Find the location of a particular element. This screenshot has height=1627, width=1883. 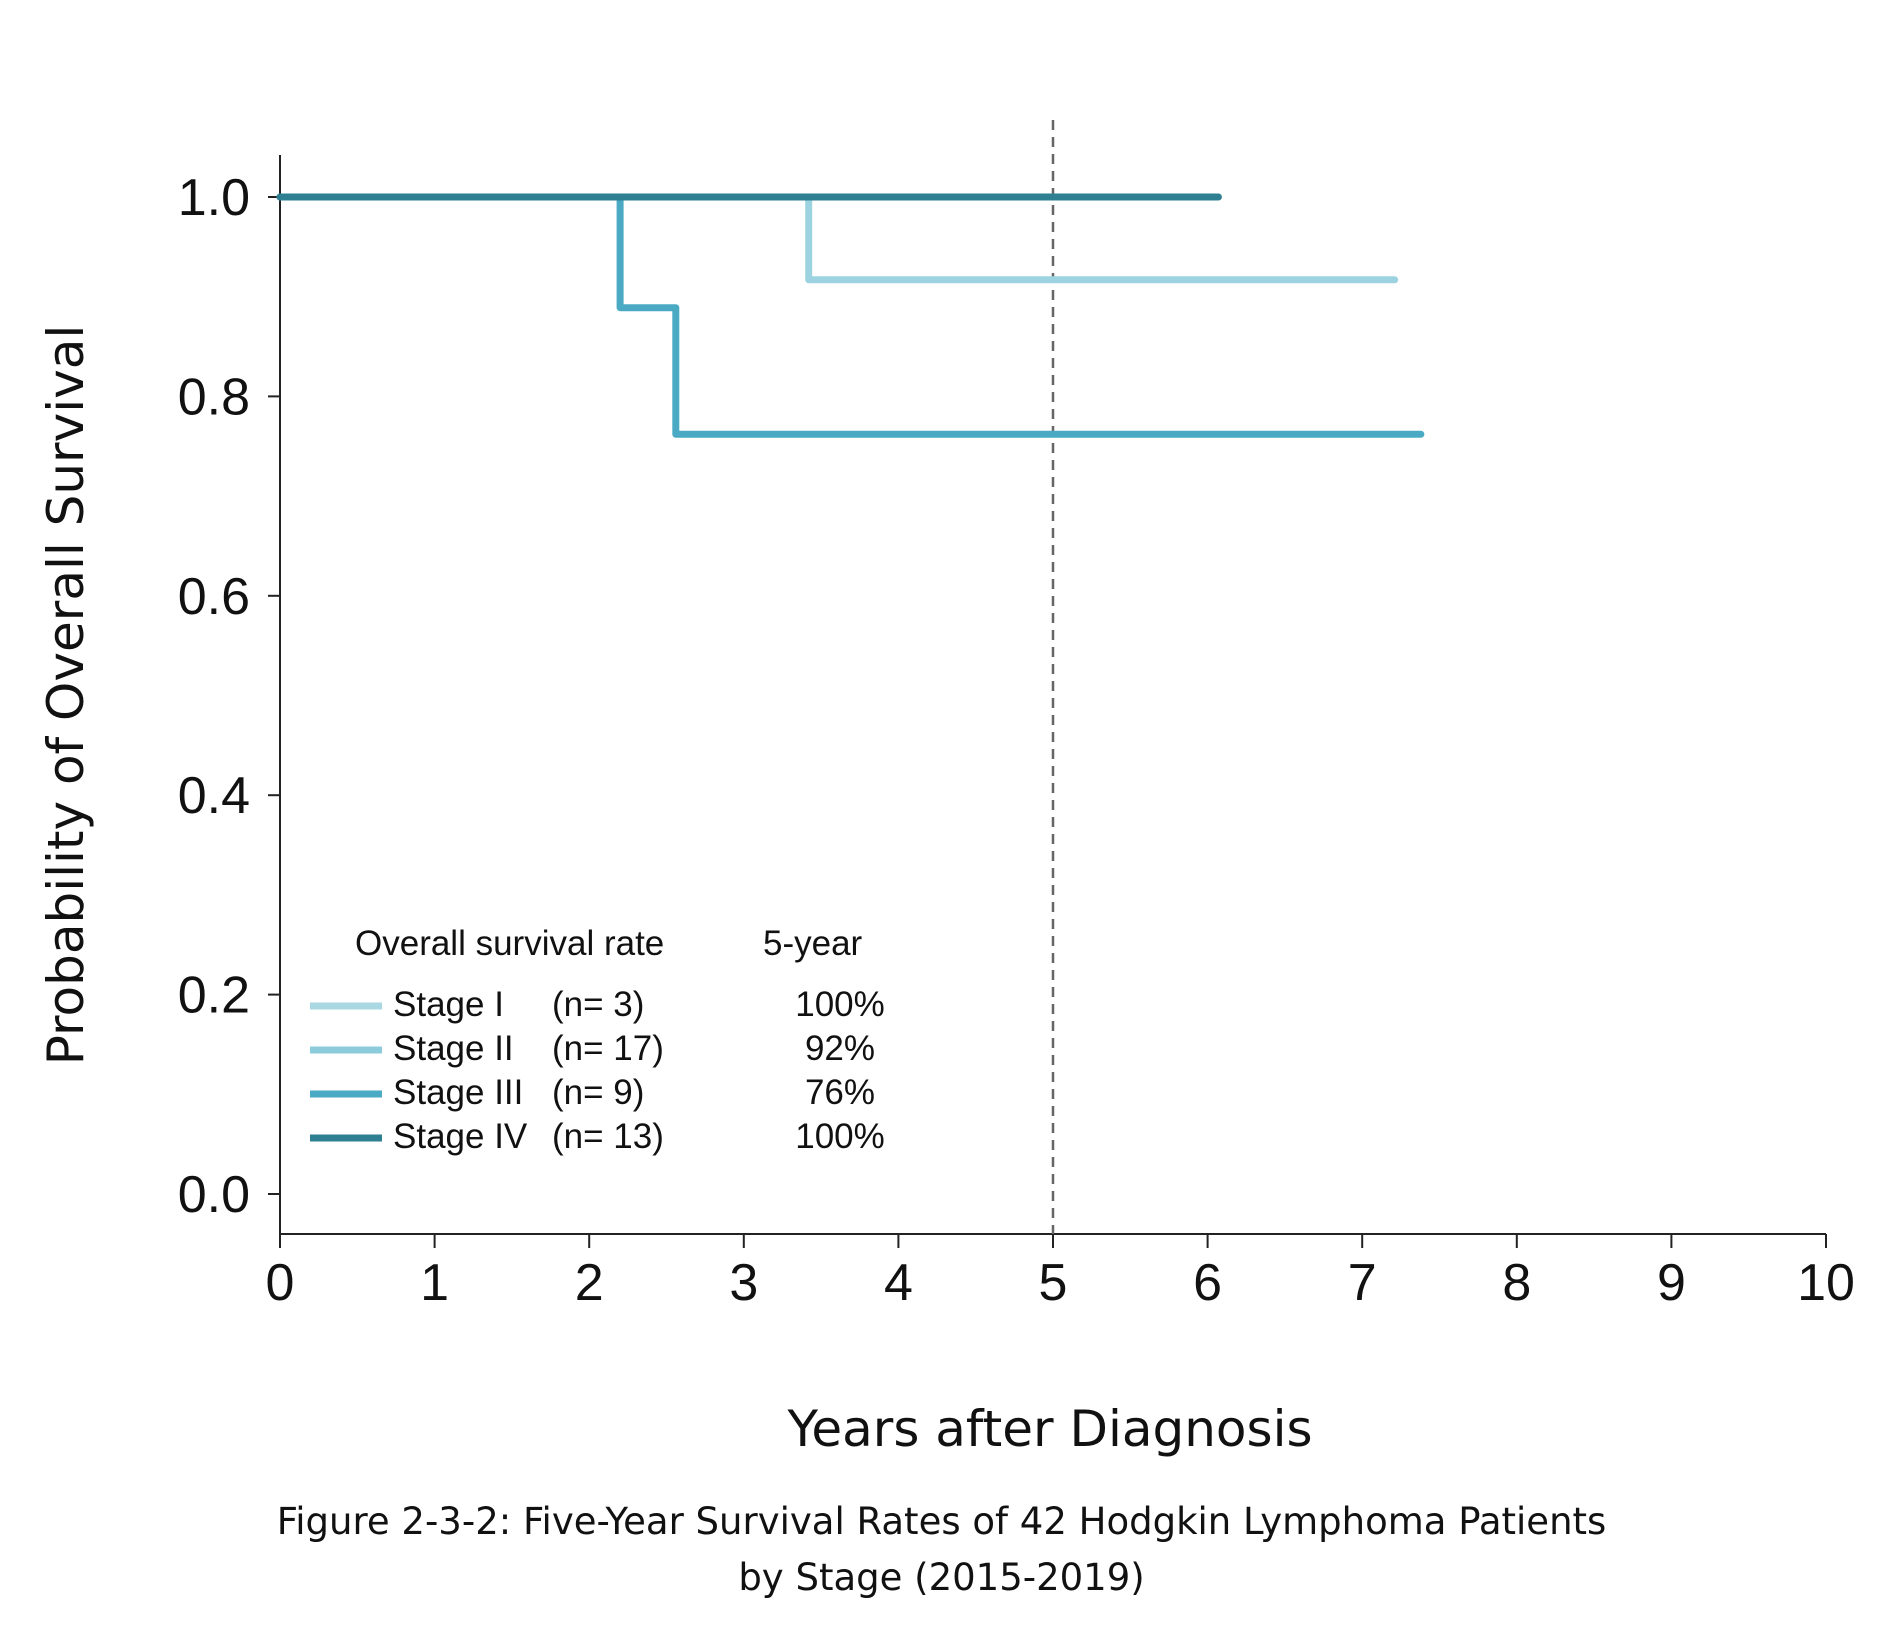

x-tick-label: 9 is located at coordinates (1671, 1283).